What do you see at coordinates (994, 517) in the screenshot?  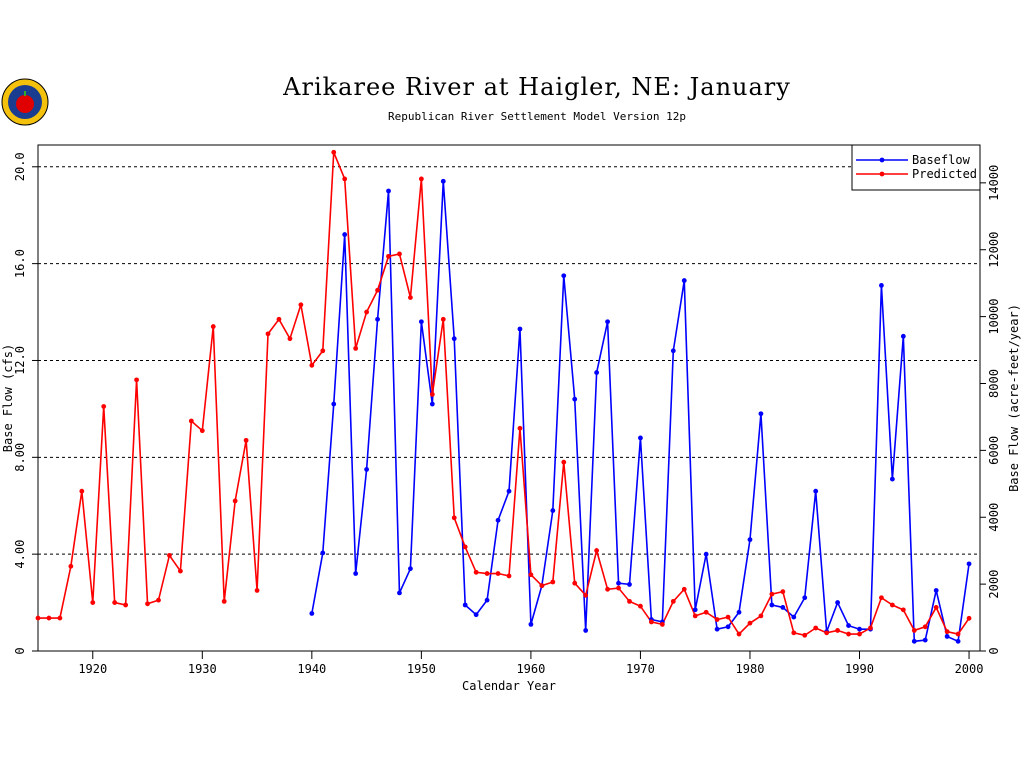 I see `y2-tick-label: 4000` at bounding box center [994, 517].